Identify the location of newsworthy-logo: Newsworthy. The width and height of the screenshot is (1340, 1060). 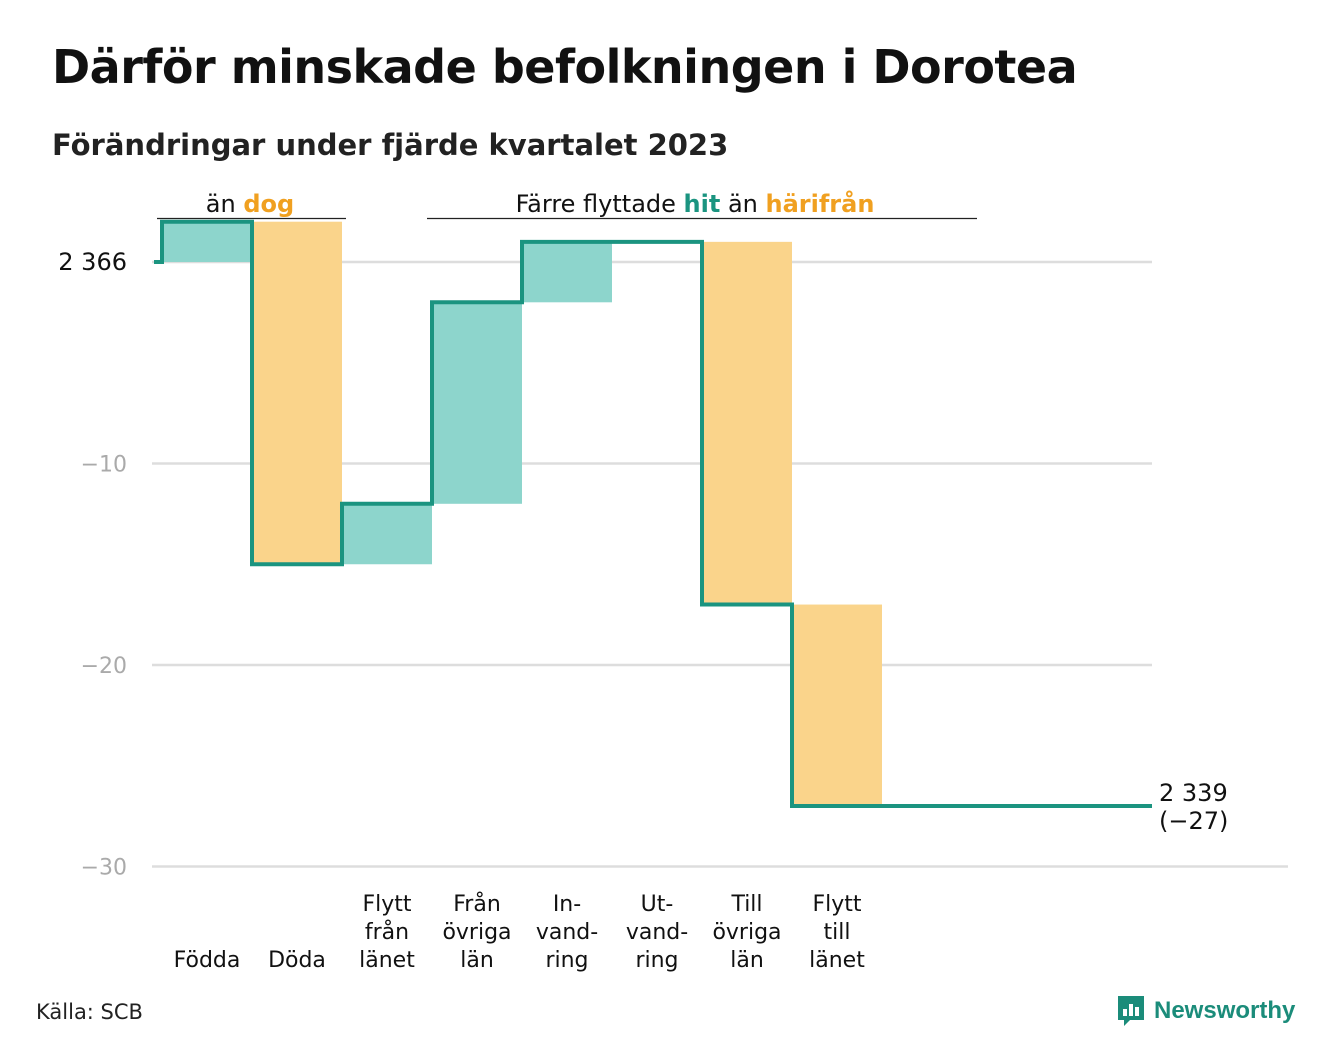
(1205, 1011).